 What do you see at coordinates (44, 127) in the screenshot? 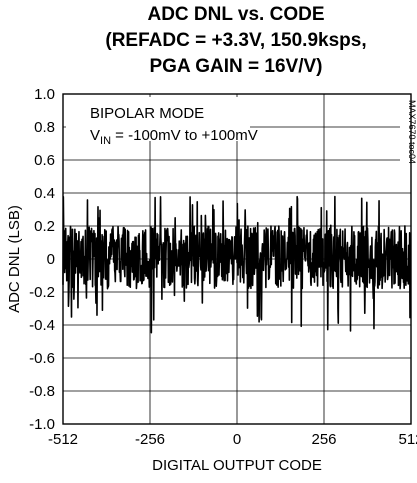
I see `y-tick-label: 0.8` at bounding box center [44, 127].